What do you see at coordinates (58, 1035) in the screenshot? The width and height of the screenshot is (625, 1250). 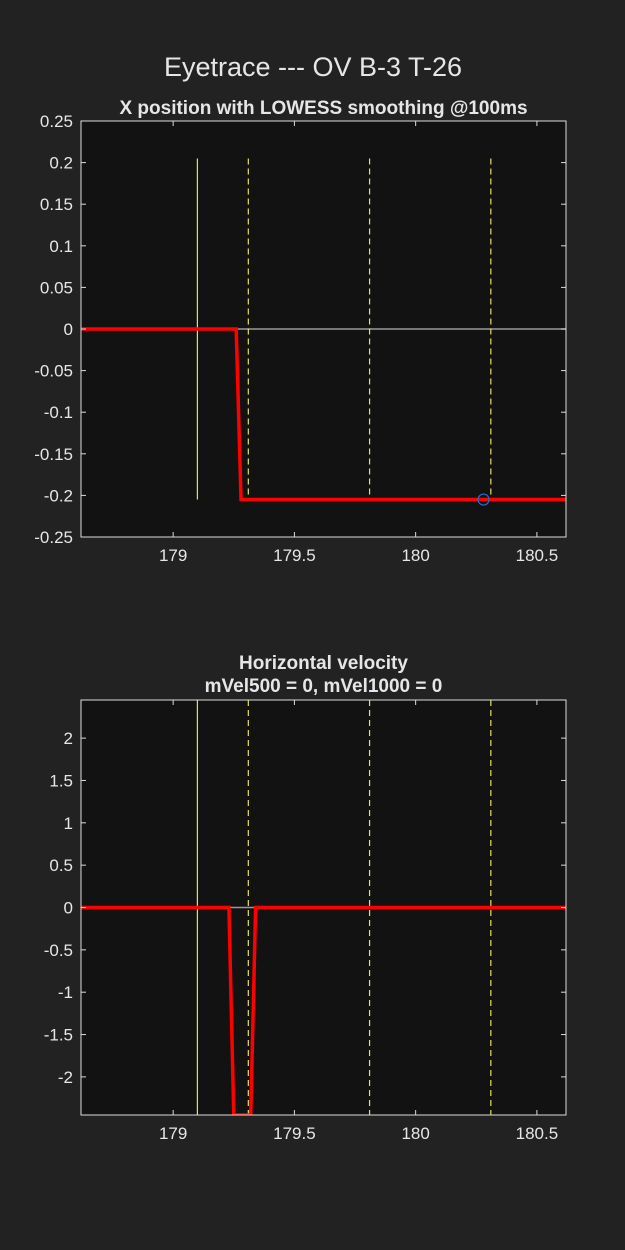 I see `y-tick-label: -1.5` at bounding box center [58, 1035].